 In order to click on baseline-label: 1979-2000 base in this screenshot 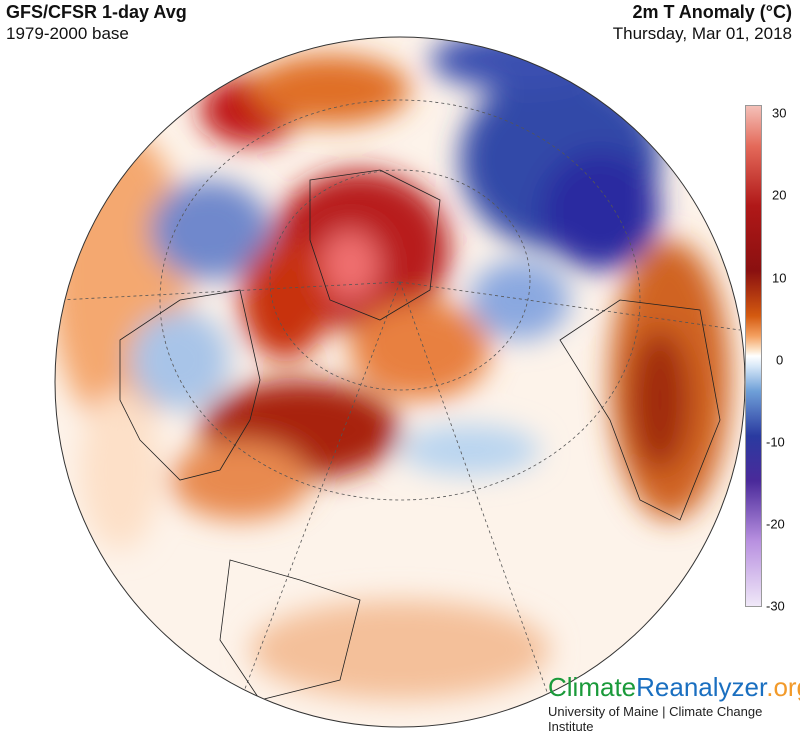, I will do `click(67, 33)`.